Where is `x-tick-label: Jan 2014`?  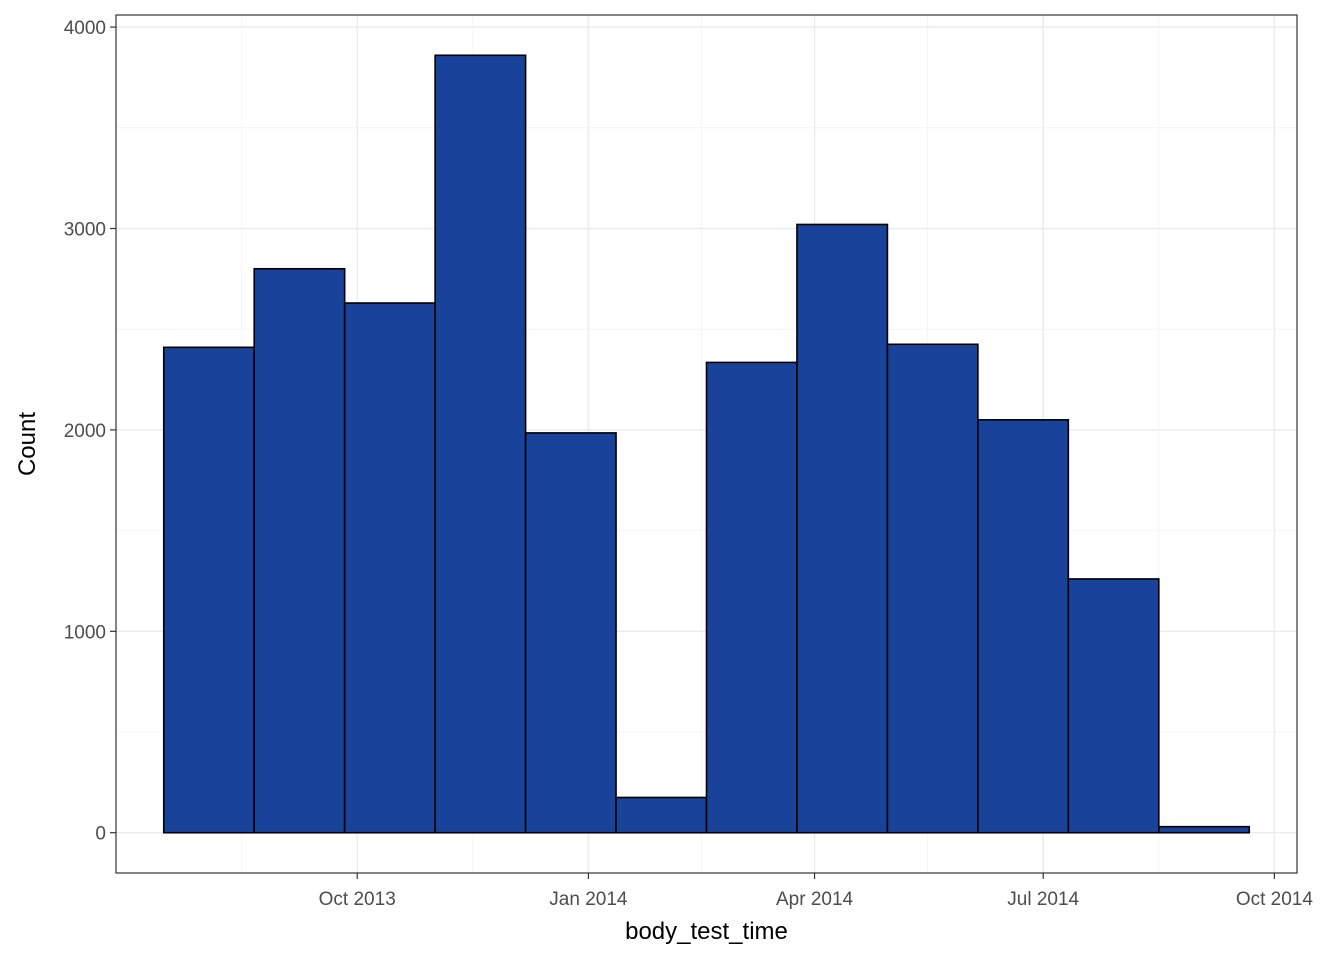
x-tick-label: Jan 2014 is located at coordinates (588, 899).